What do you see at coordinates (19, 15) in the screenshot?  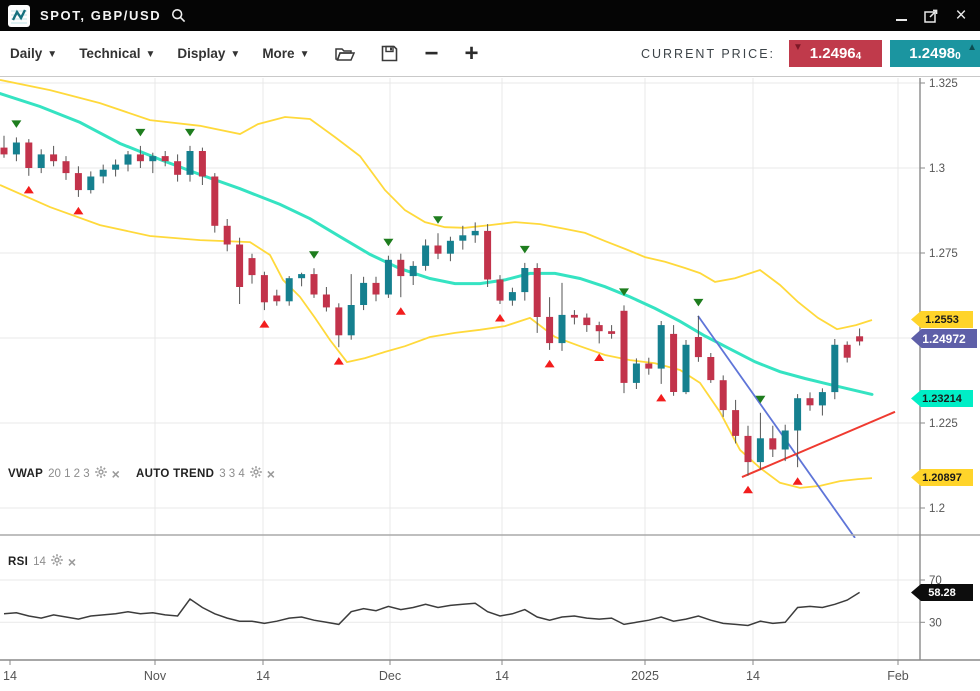 I see `app-logo-icon` at bounding box center [19, 15].